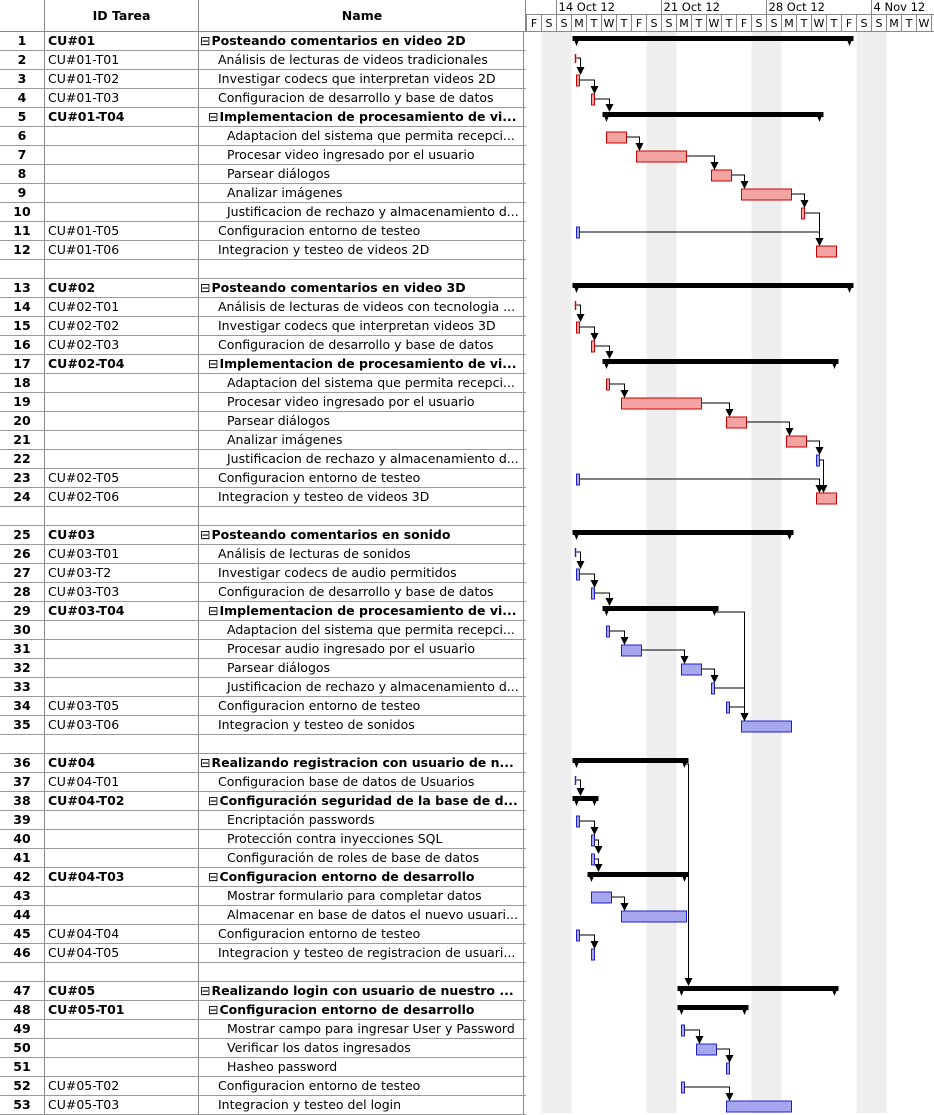  Describe the element at coordinates (361, 858) in the screenshot. I see `task-name-cell: Configuración de roles de base de datos` at that location.